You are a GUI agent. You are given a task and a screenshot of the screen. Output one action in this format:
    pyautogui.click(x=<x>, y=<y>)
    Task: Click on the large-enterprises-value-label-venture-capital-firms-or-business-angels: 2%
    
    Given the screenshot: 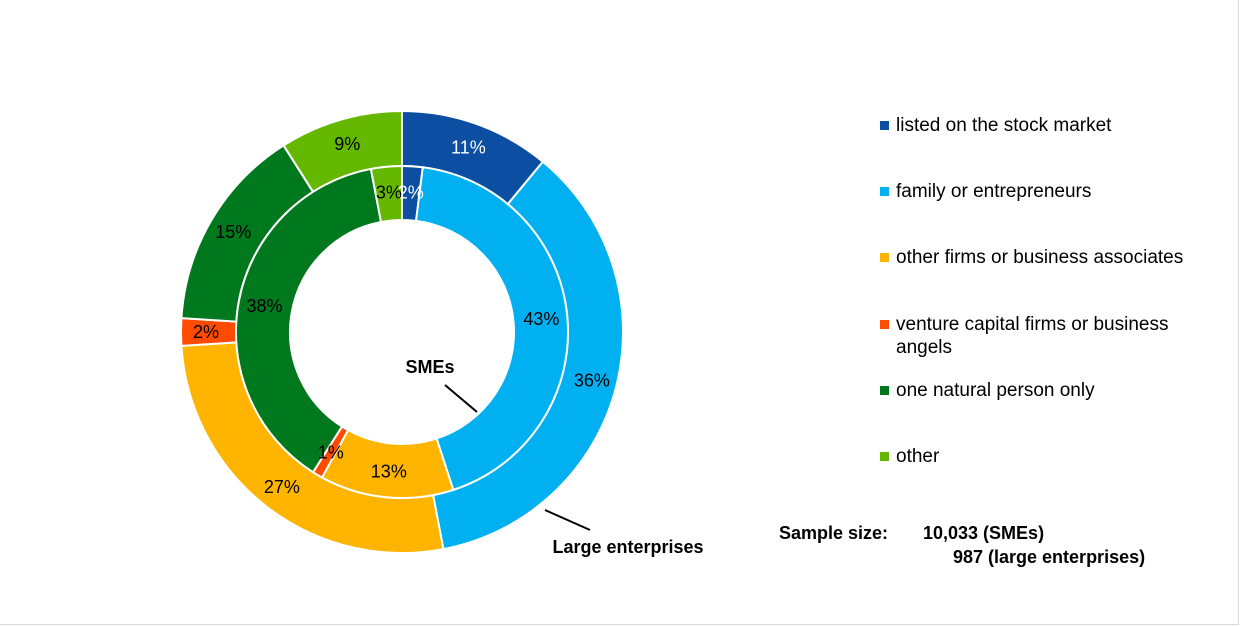 What is the action you would take?
    pyautogui.click(x=206, y=332)
    